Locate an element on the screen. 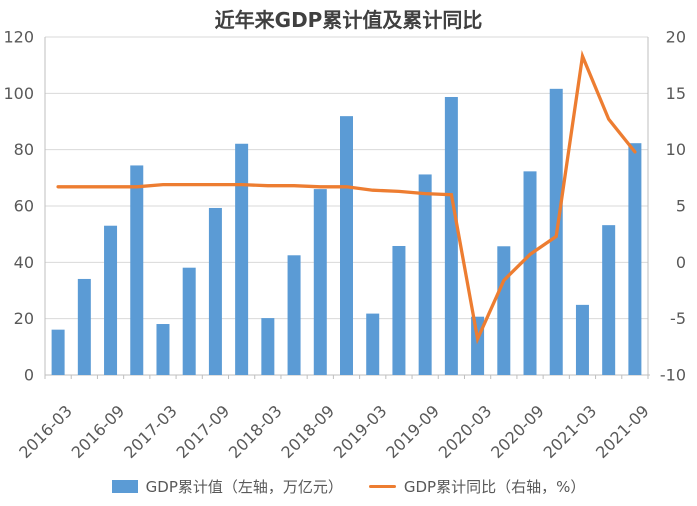  left-axis-tick-label: 120 is located at coordinates (18, 37).